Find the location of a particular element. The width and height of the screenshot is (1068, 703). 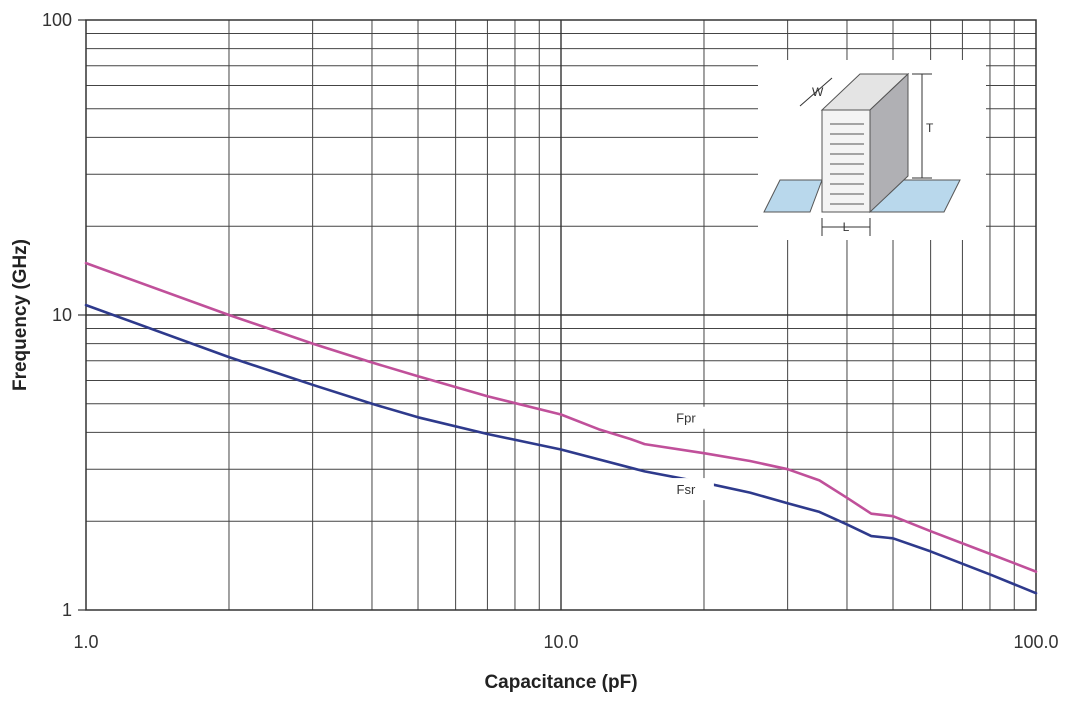

x-tick-label: 100.0 is located at coordinates (1035, 642).